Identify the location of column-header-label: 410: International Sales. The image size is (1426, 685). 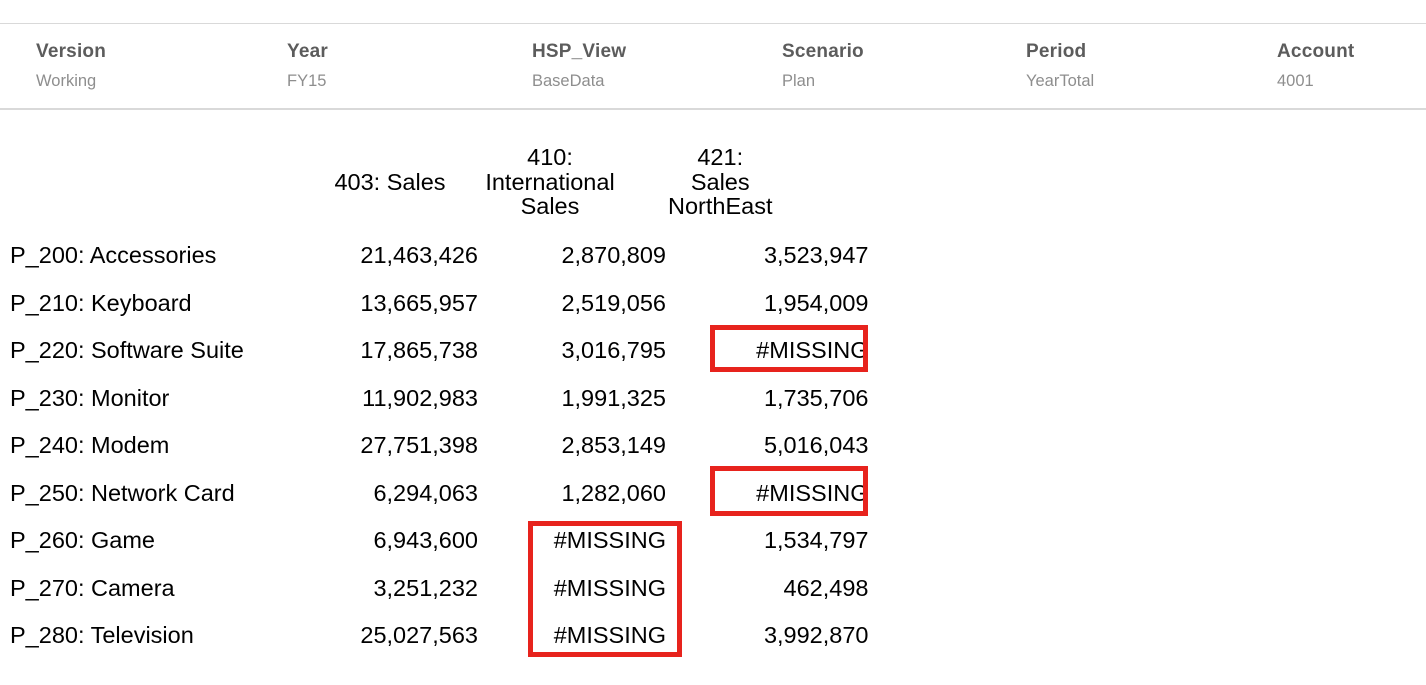
(550, 182).